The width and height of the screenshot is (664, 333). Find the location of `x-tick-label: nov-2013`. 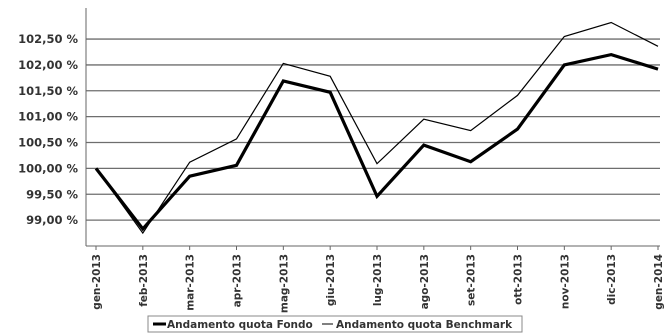

x-tick-label: nov-2013 is located at coordinates (565, 281).